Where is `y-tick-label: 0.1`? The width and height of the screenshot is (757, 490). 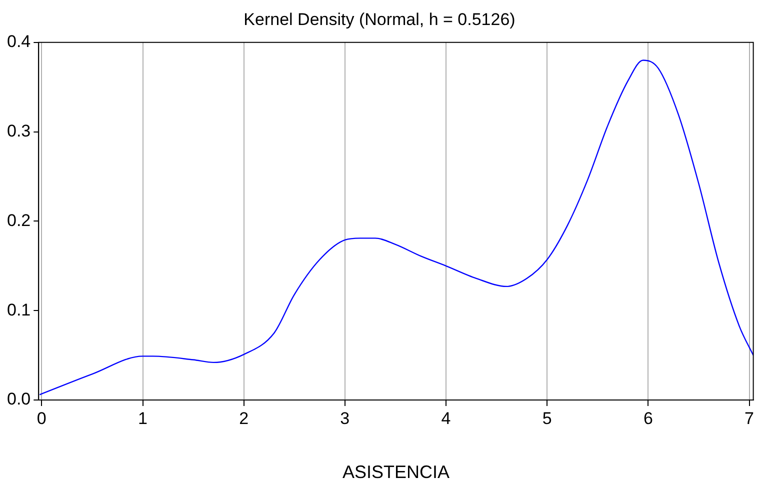 y-tick-label: 0.1 is located at coordinates (18, 310).